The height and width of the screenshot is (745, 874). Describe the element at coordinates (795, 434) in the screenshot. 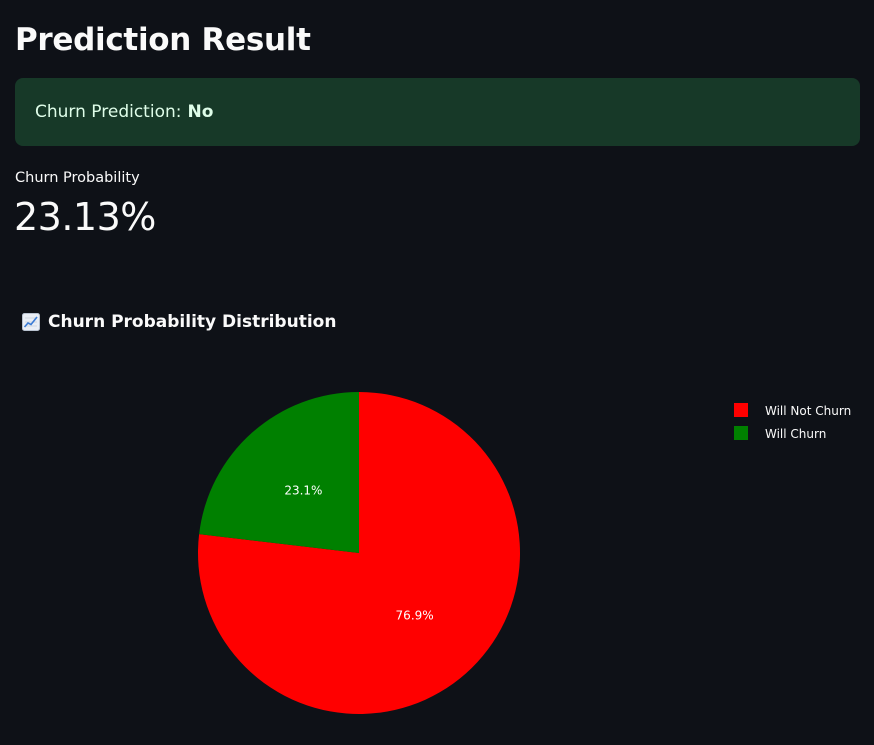

I see `legend-label: Will Churn` at that location.